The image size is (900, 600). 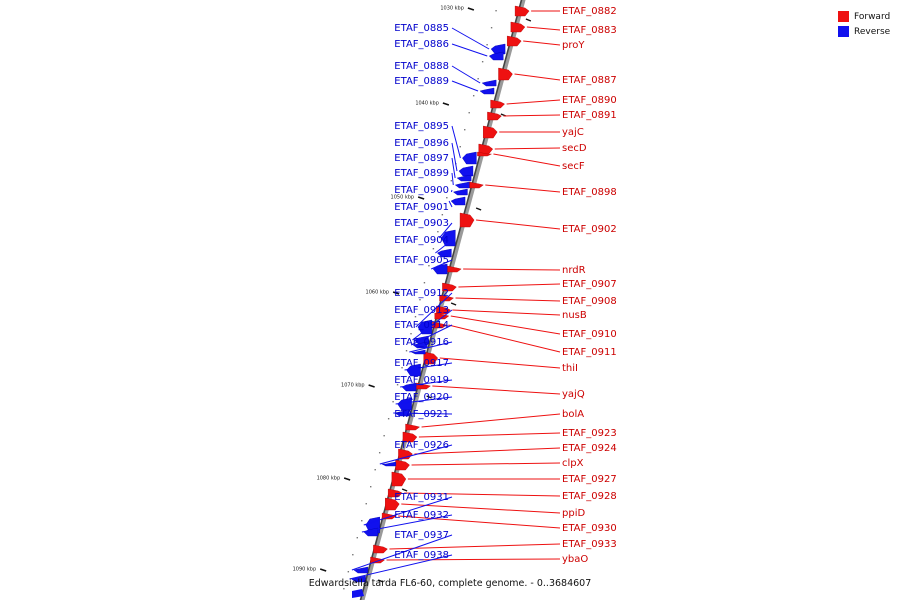 I want to click on reverse-gene-label: ETAF_0885, so click(x=421, y=28).